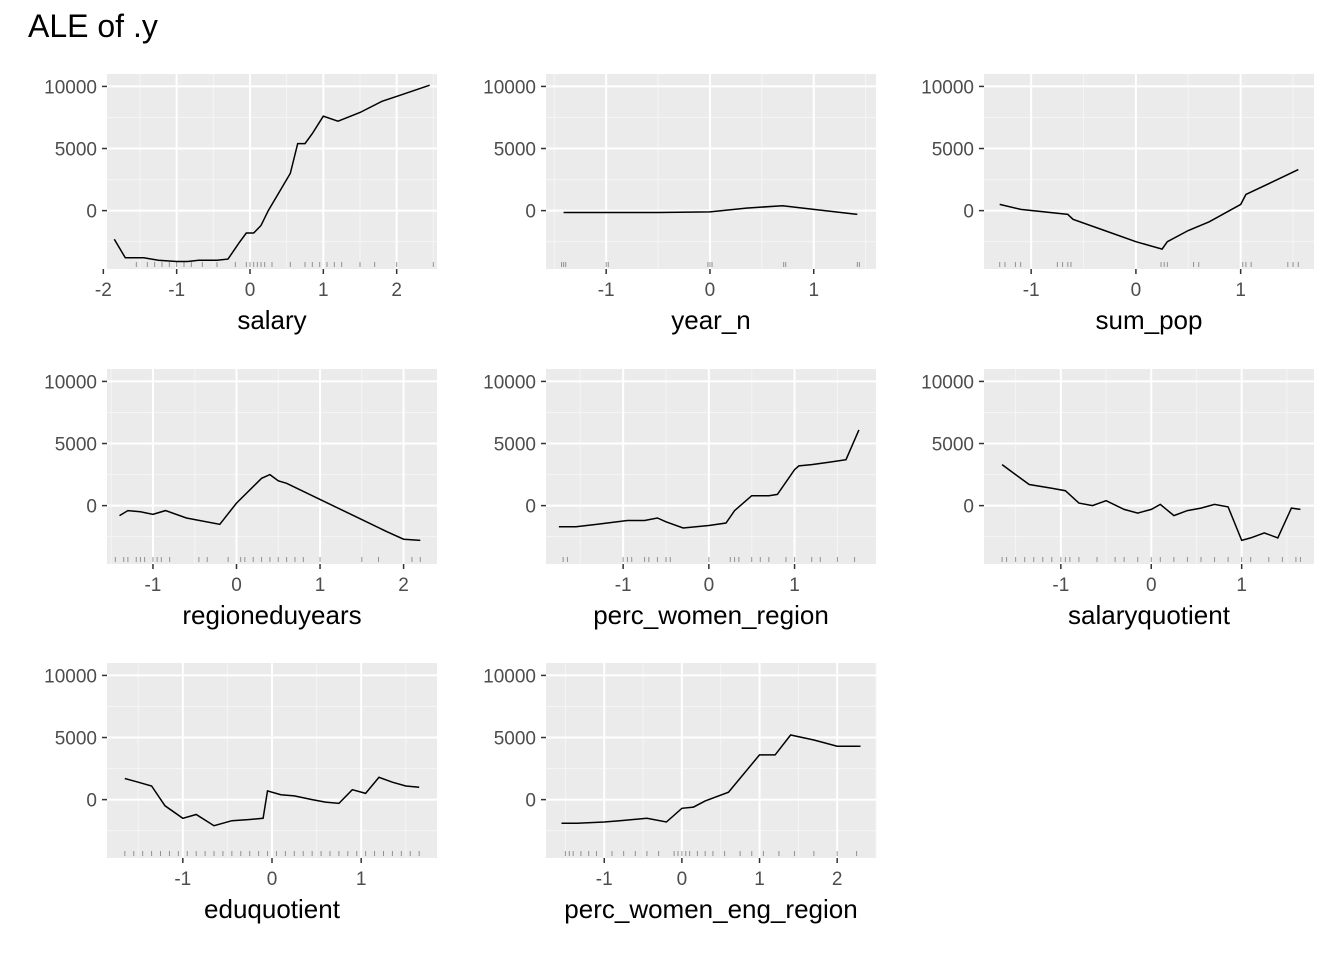 The height and width of the screenshot is (960, 1344). What do you see at coordinates (711, 615) in the screenshot?
I see `x-axis-label: perc_women_region` at bounding box center [711, 615].